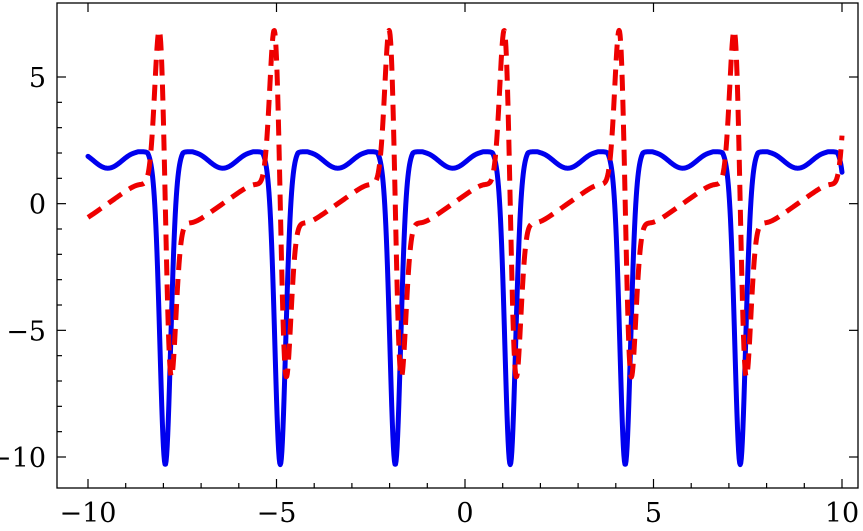 The height and width of the screenshot is (531, 863). What do you see at coordinates (23, 458) in the screenshot?
I see `y-tick-label: −10` at bounding box center [23, 458].